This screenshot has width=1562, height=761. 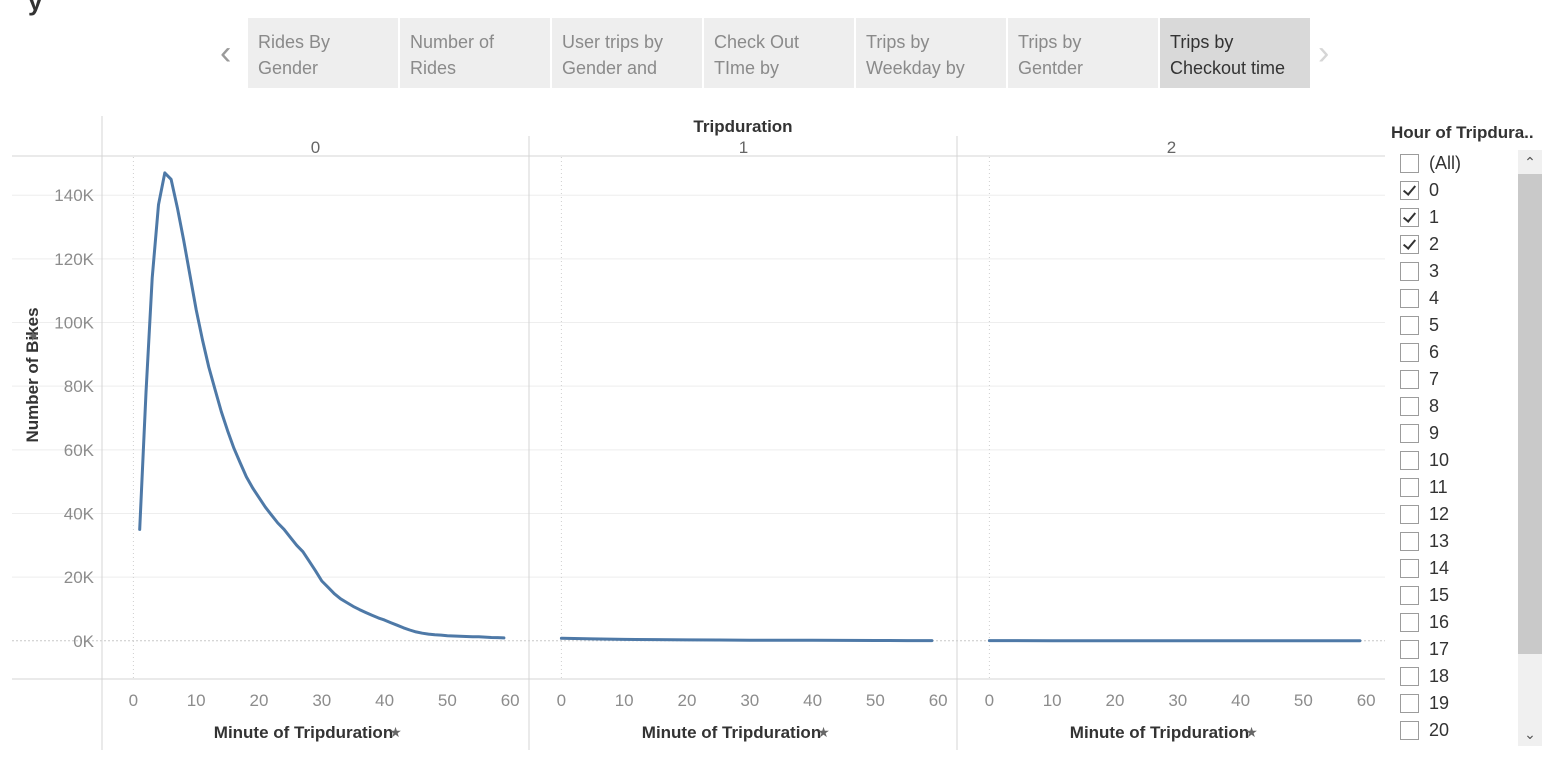 I want to click on filter-item-label: 12, so click(x=1439, y=514).